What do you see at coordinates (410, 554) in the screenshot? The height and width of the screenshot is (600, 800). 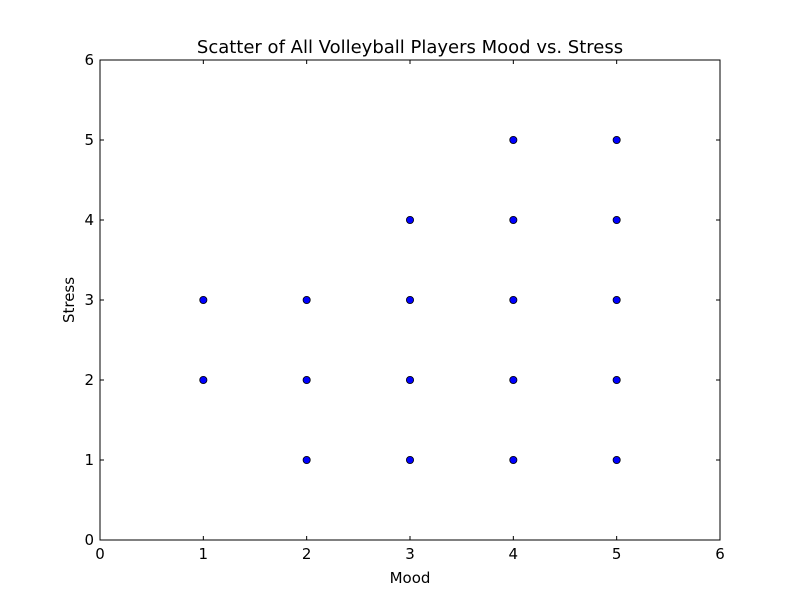 I see `x-tick-label: 3` at bounding box center [410, 554].